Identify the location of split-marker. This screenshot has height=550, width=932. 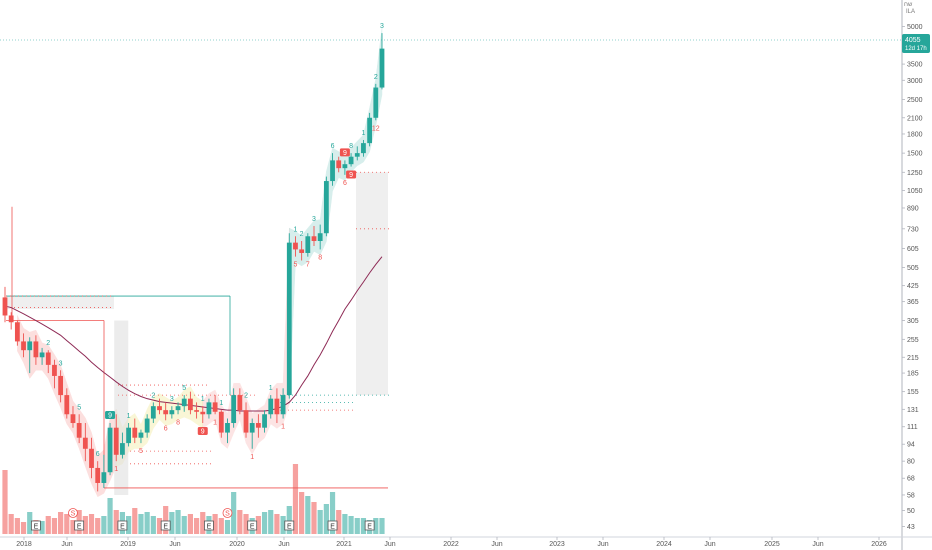
(227, 513).